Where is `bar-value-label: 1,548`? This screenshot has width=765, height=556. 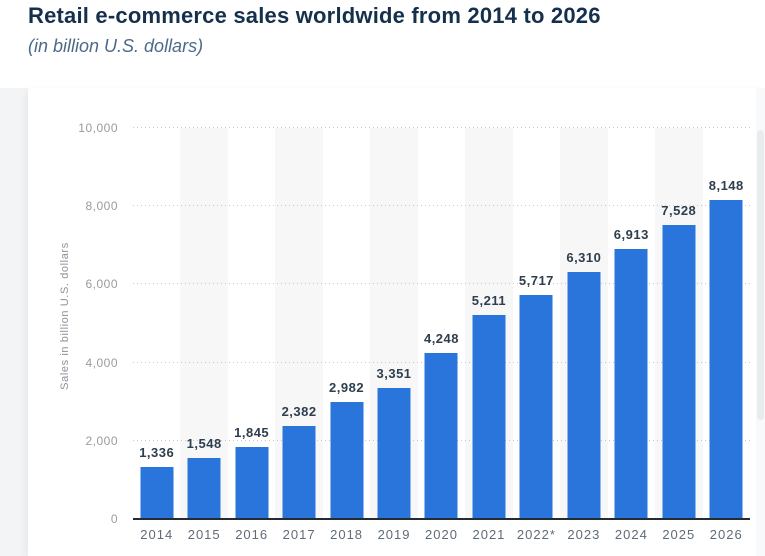 bar-value-label: 1,548 is located at coordinates (204, 444).